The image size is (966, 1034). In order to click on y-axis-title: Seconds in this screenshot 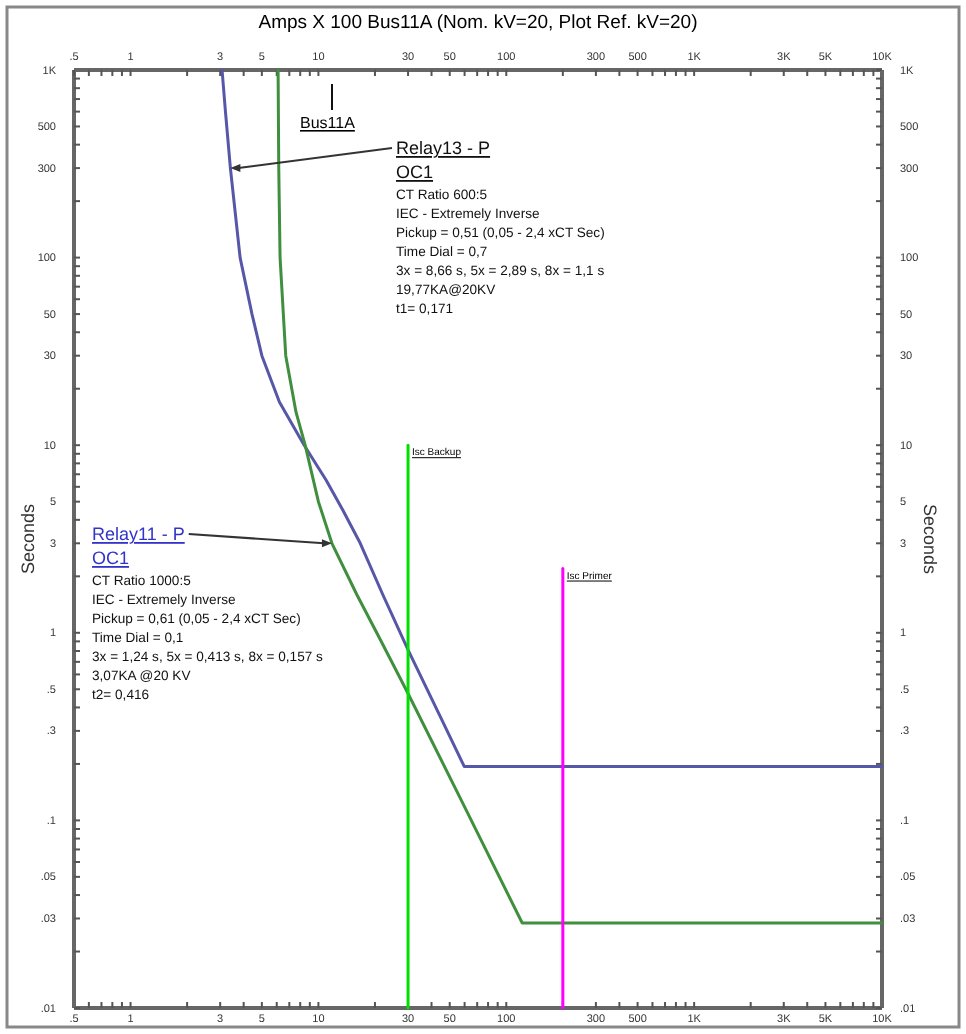, I will do `click(28, 538)`.